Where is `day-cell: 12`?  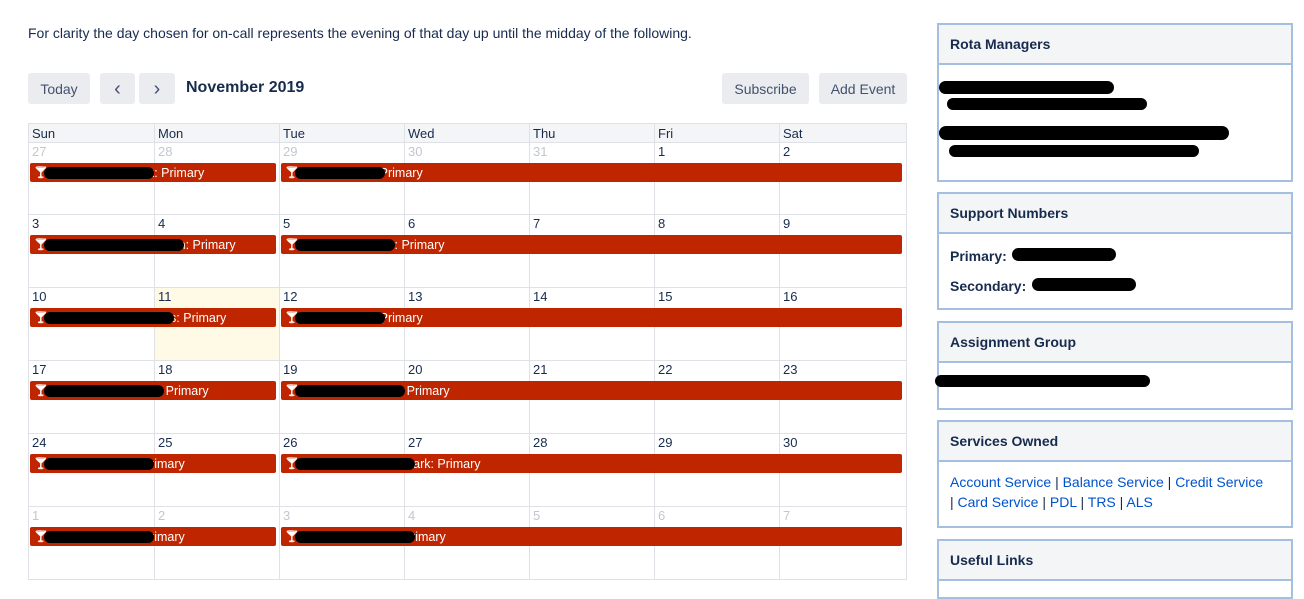 day-cell: 12 is located at coordinates (341, 324).